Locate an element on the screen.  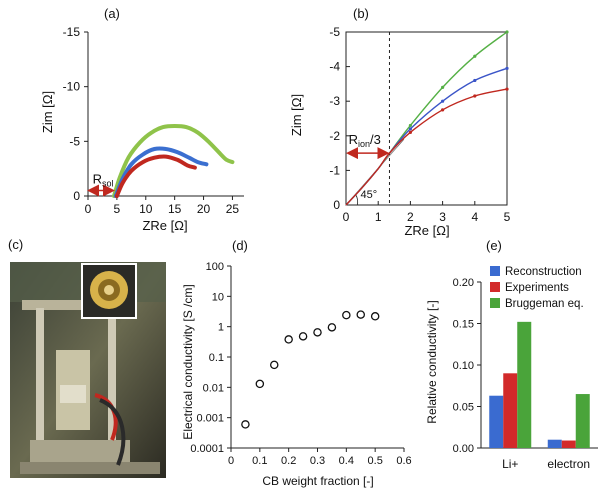
panel-b-x-tick-label: 0 is located at coordinates (346, 217).